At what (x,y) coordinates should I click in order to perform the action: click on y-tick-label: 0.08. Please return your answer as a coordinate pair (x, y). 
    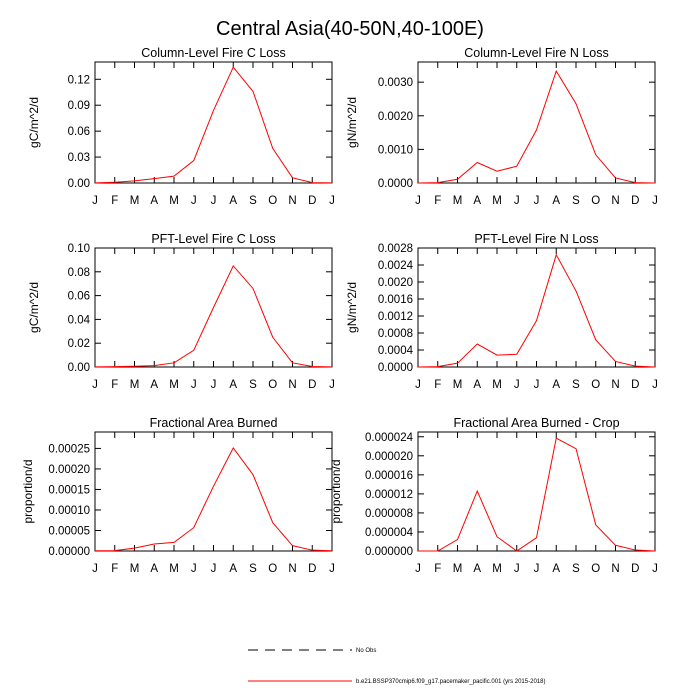
    Looking at the image, I should click on (79, 273).